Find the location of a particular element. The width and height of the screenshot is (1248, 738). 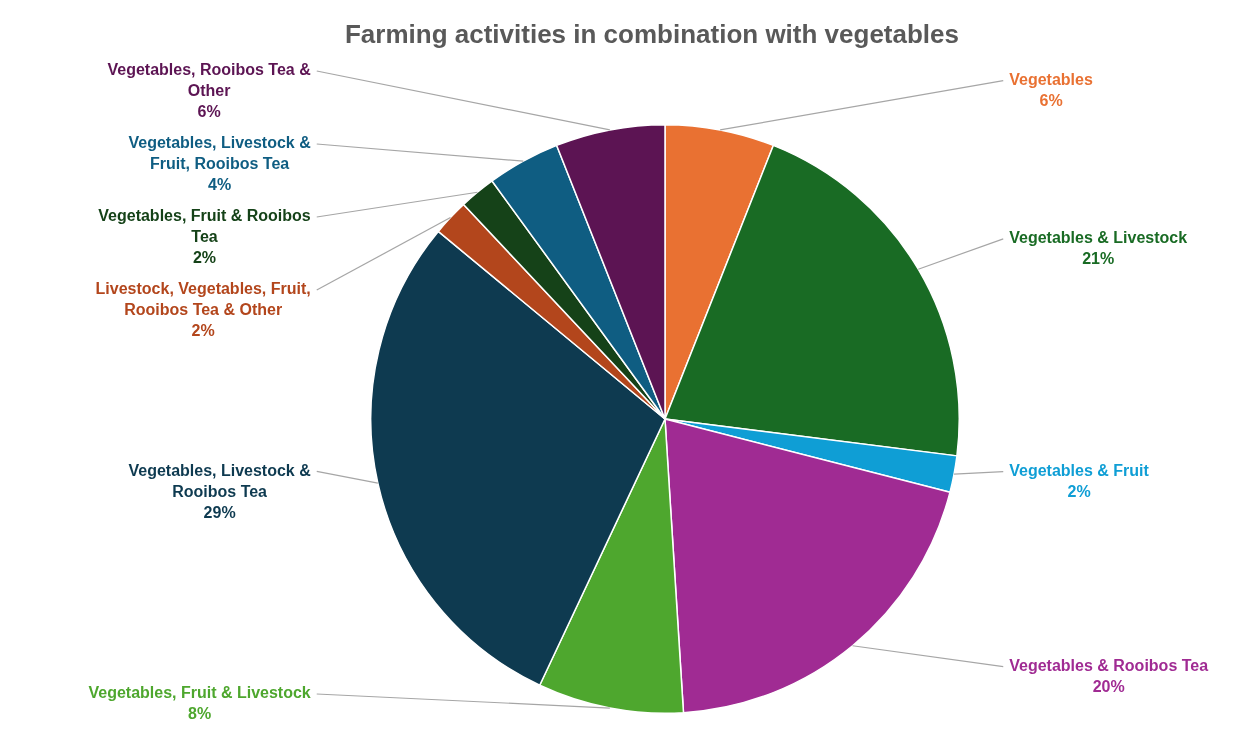

slice-label: Livestock, Vegetables, Fruit, Rooibos Tea & Other is located at coordinates (203, 299).